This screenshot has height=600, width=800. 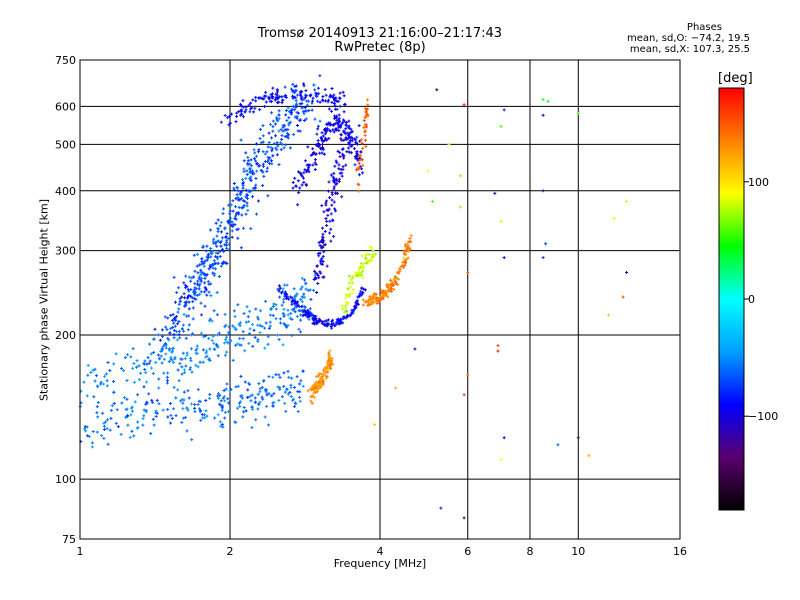 What do you see at coordinates (65, 335) in the screenshot?
I see `y-tick-label: 200` at bounding box center [65, 335].